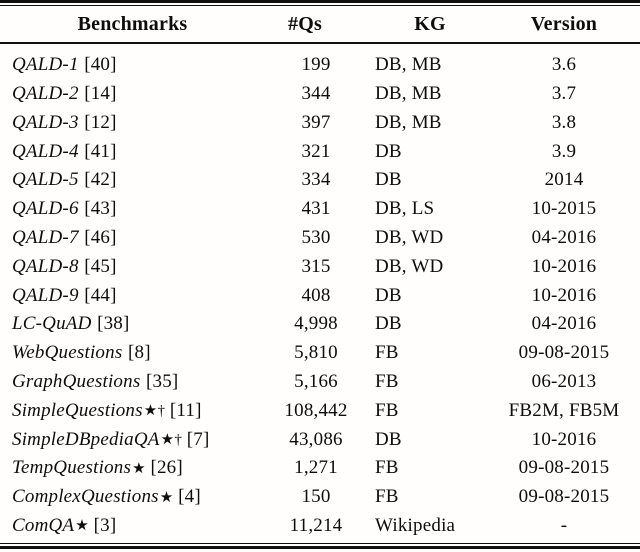 The image size is (640, 552). What do you see at coordinates (100, 93) in the screenshot?
I see `citation-ref: [14]` at bounding box center [100, 93].